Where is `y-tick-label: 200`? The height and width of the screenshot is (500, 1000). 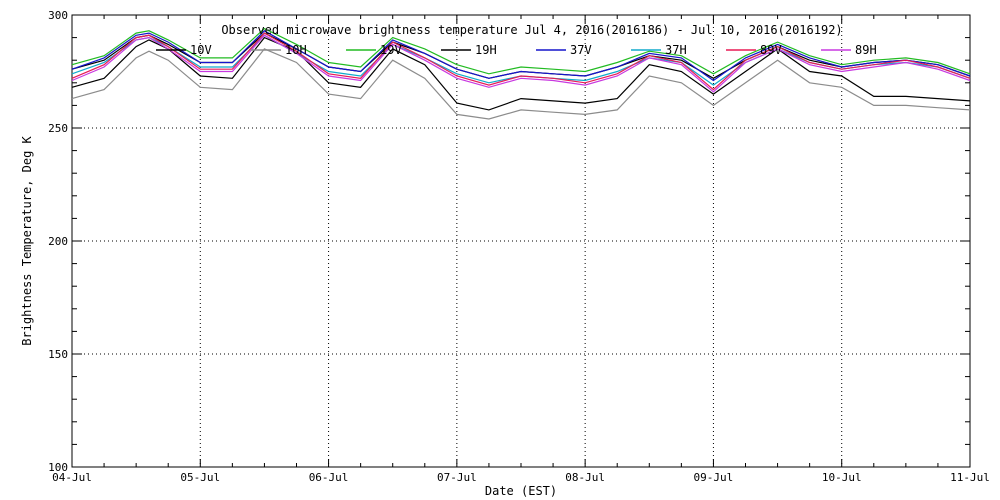 y-tick-label: 200 is located at coordinates (58, 241).